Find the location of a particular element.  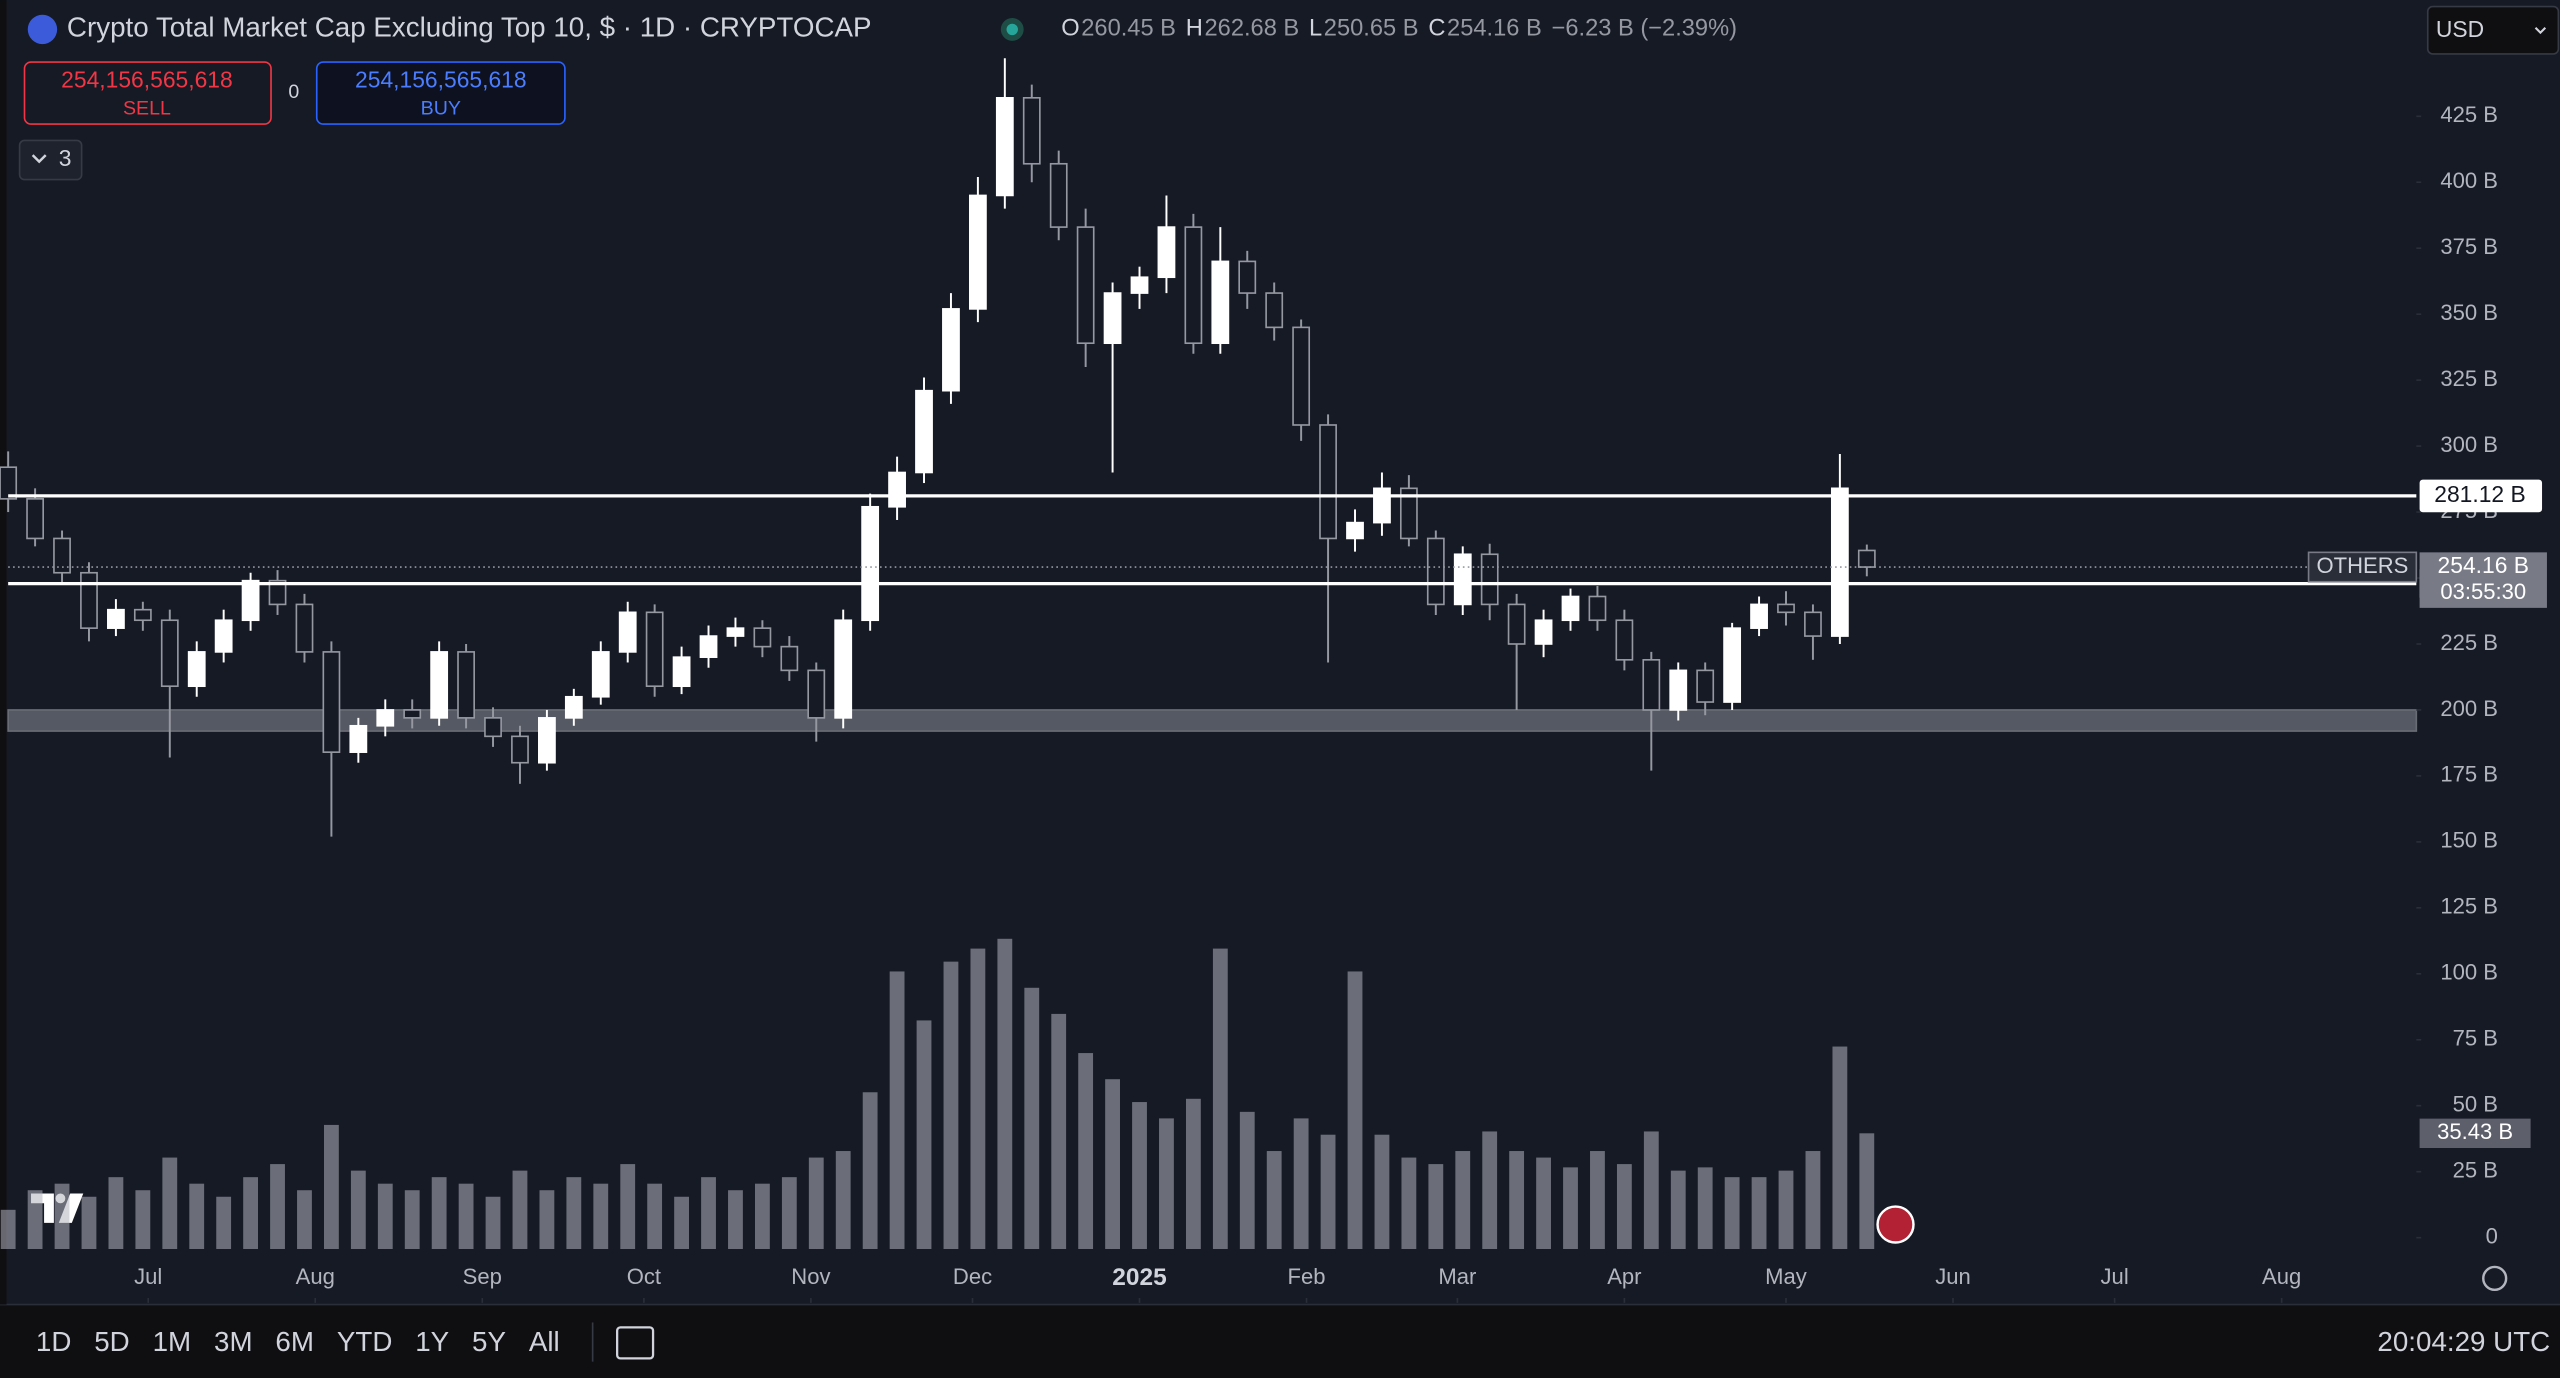

events-flag is located at coordinates (1895, 1224).